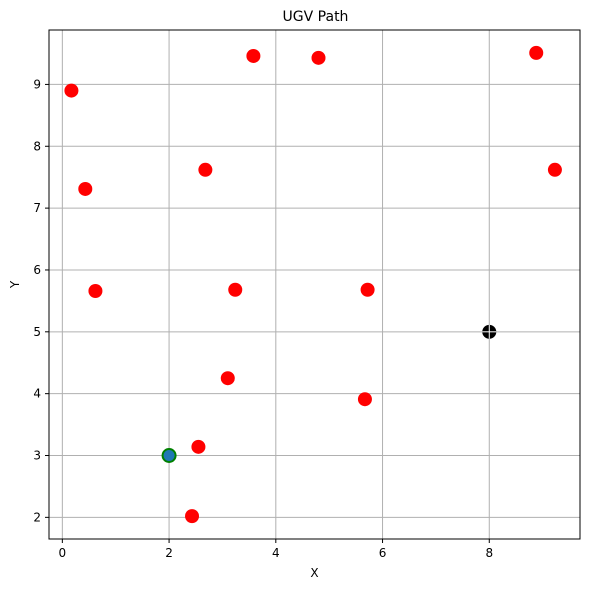 The image size is (590, 590). I want to click on x-tick-label: 0, so click(63, 553).